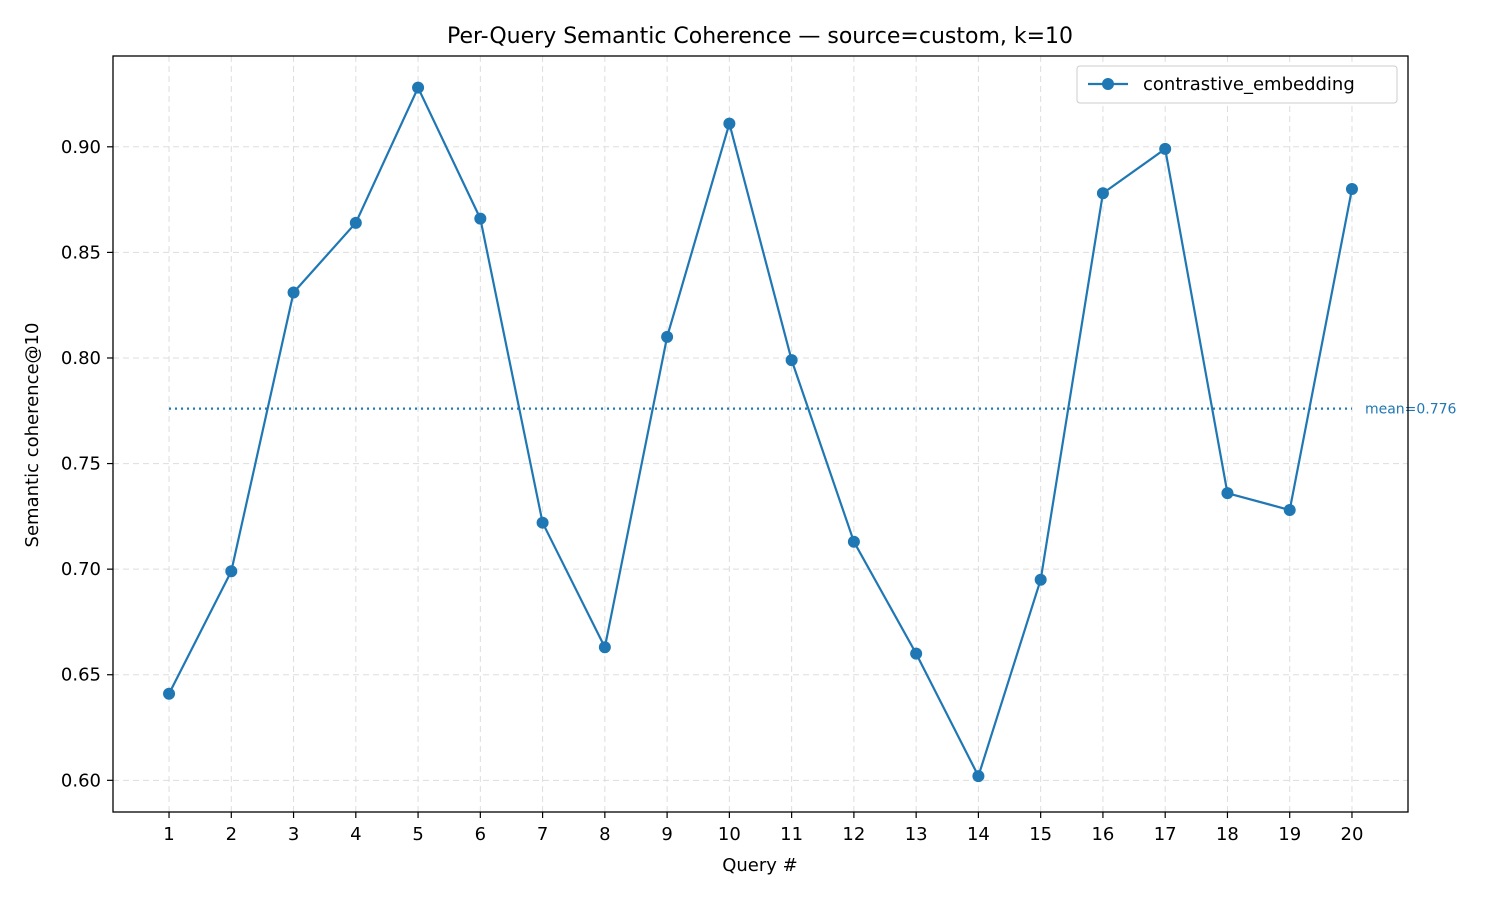 This screenshot has height=900, width=1500. I want to click on x-tick-label: 10, so click(729, 834).